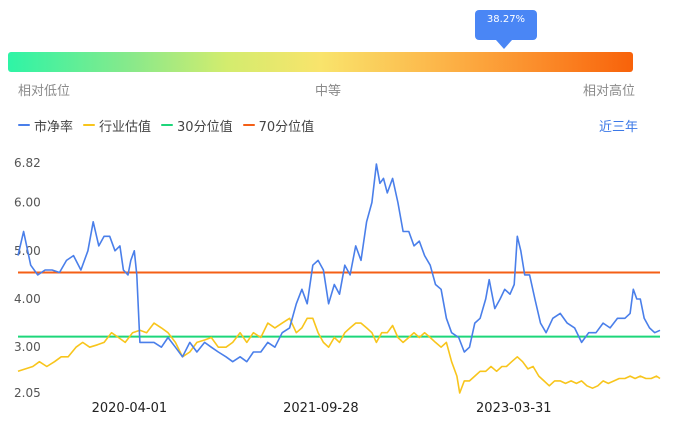 The width and height of the screenshot is (686, 442). I want to click on y-tick-label: 2.05, so click(27, 393).